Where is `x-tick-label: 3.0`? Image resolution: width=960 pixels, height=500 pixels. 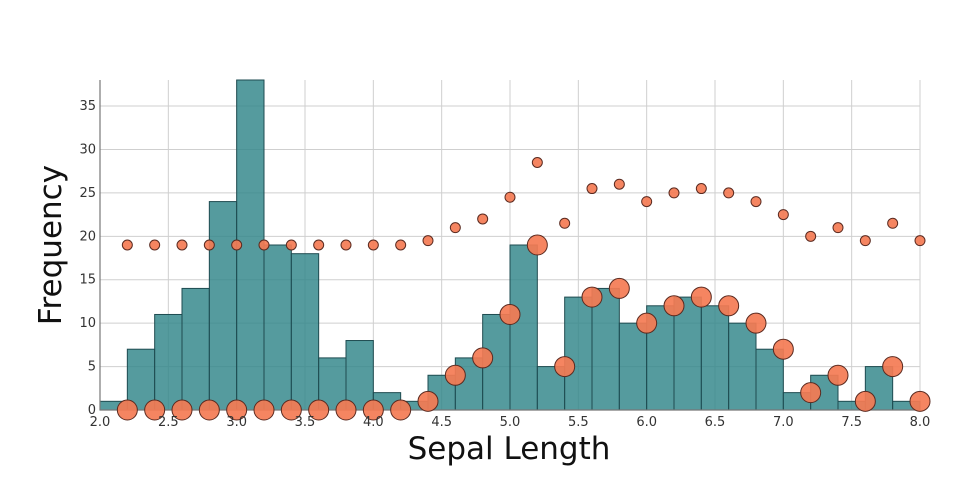 x-tick-label: 3.0 is located at coordinates (236, 422).